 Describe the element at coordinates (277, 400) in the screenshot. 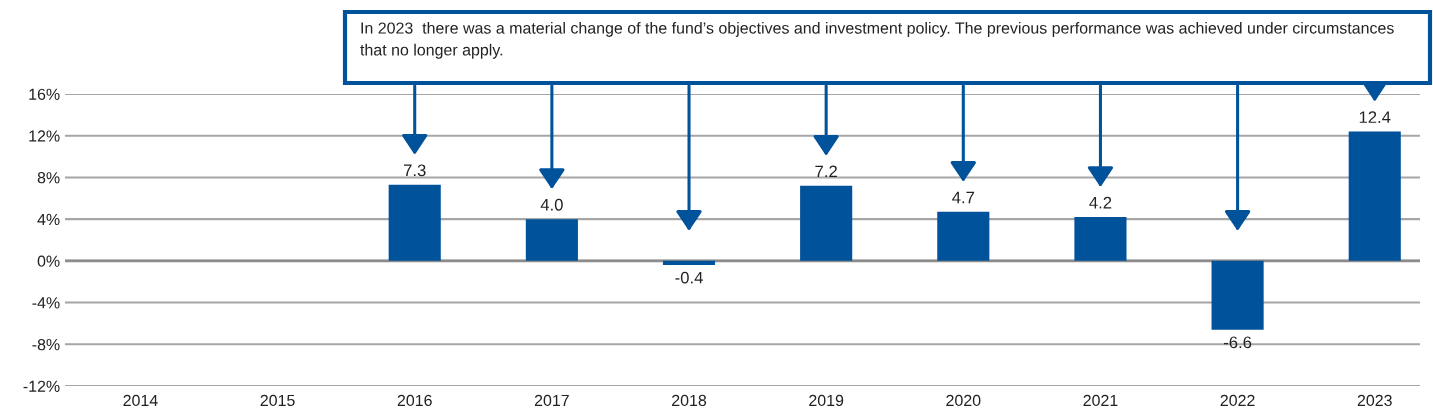

I see `x-tick-label: 2015` at that location.